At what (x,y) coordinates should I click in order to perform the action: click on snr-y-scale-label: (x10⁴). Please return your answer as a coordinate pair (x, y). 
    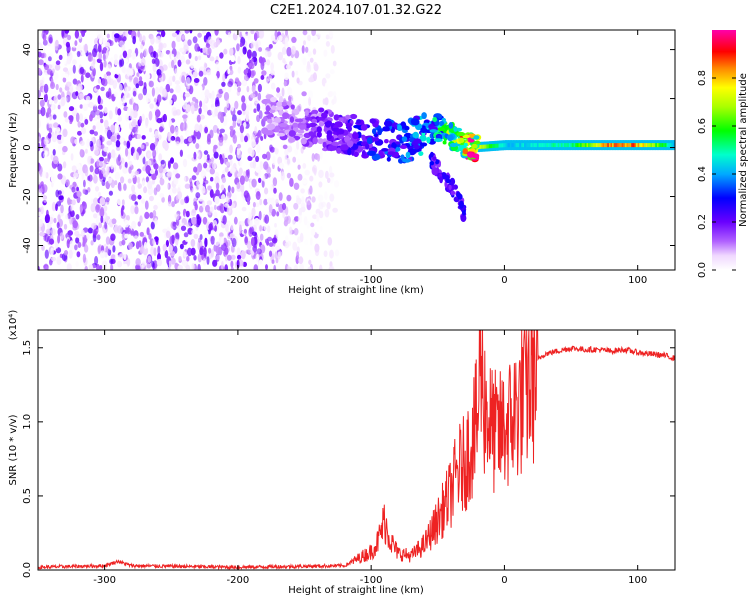
    Looking at the image, I should click on (13, 325).